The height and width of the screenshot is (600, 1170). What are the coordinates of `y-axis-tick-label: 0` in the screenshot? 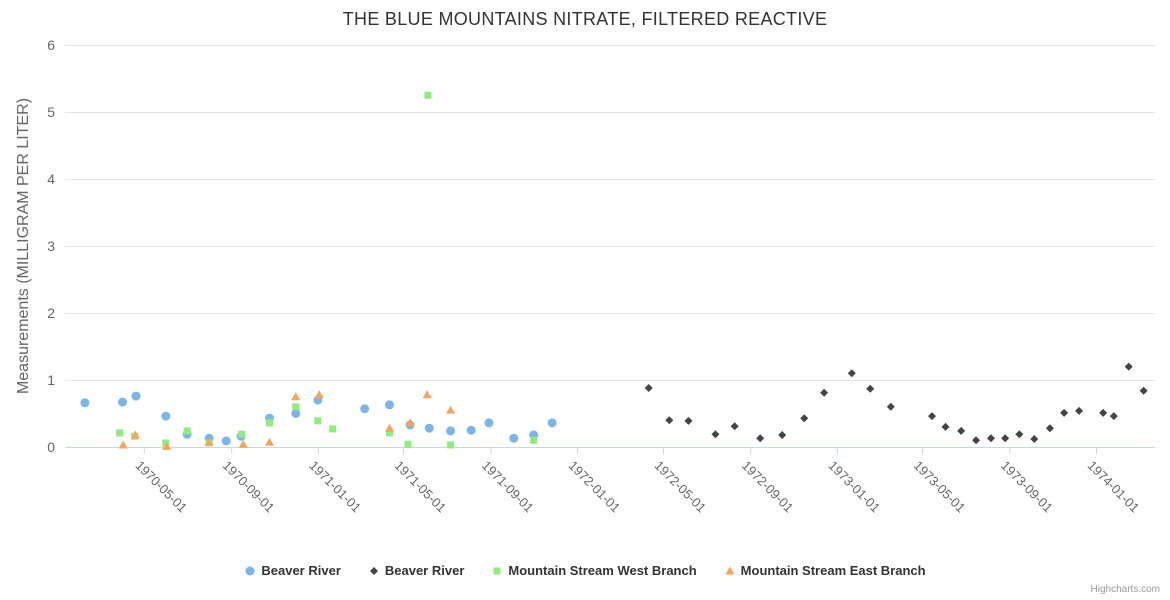 It's located at (51, 447).